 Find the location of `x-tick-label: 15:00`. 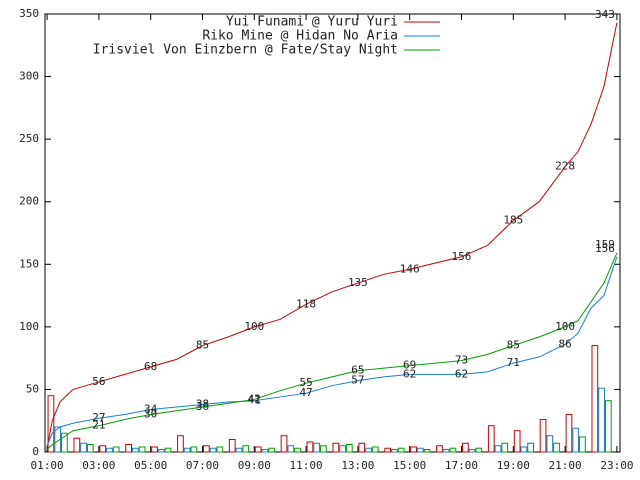

x-tick-label: 15:00 is located at coordinates (409, 465).